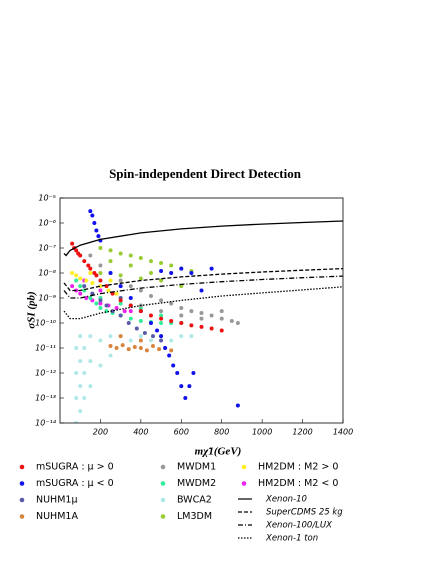 The image size is (436, 564). What do you see at coordinates (46, 373) in the screenshot?
I see `y-tick-label: 10⁻¹²` at bounding box center [46, 373].